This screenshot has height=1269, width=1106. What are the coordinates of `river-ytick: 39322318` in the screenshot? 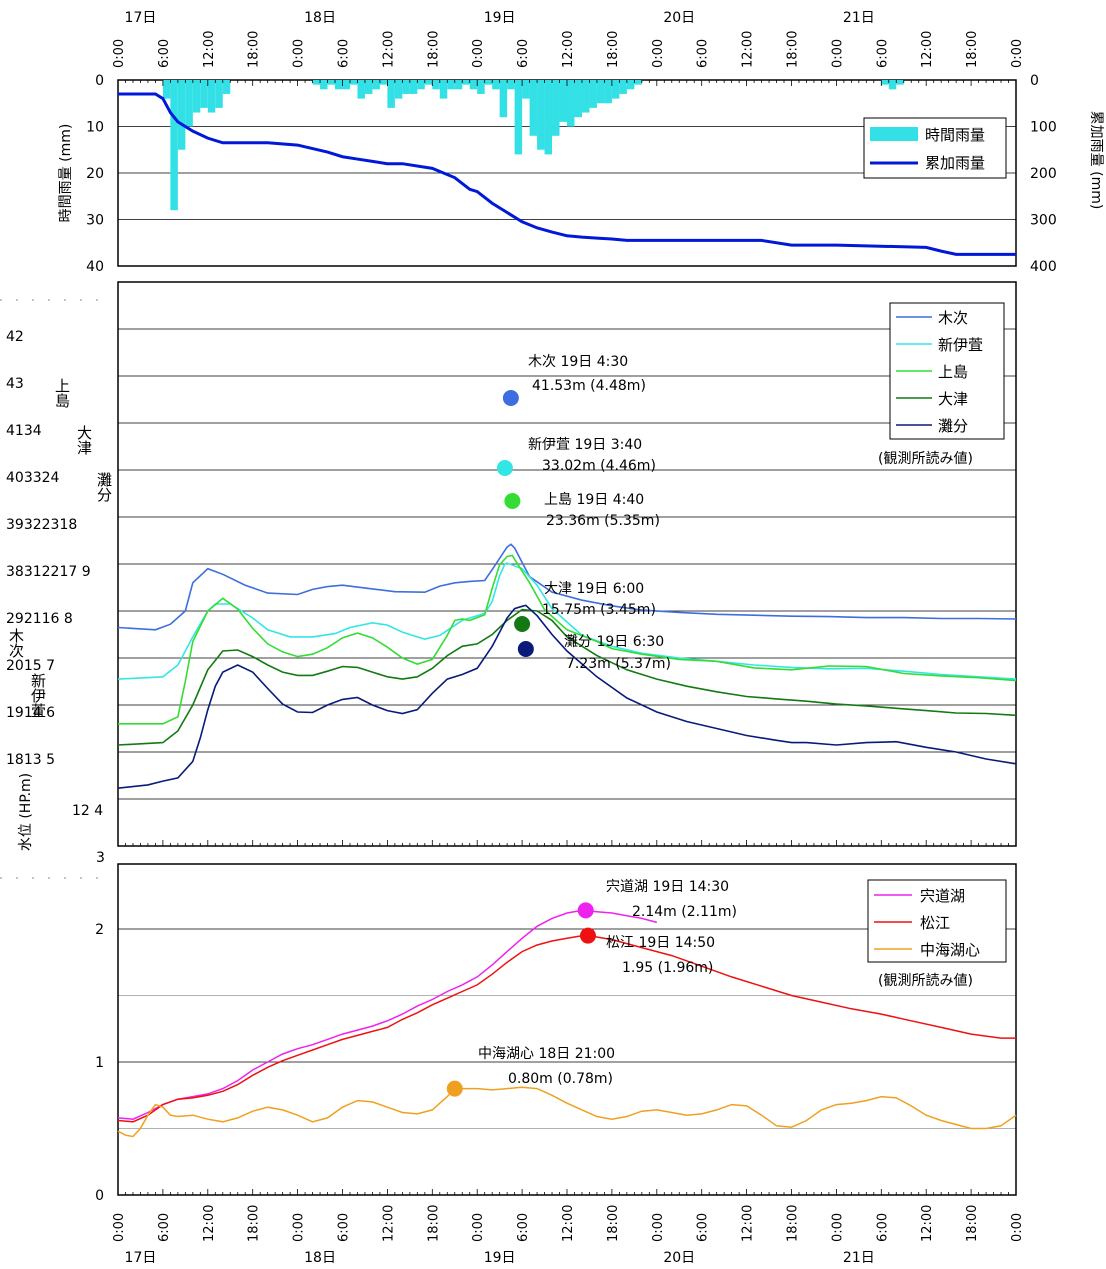 It's located at (41, 525).